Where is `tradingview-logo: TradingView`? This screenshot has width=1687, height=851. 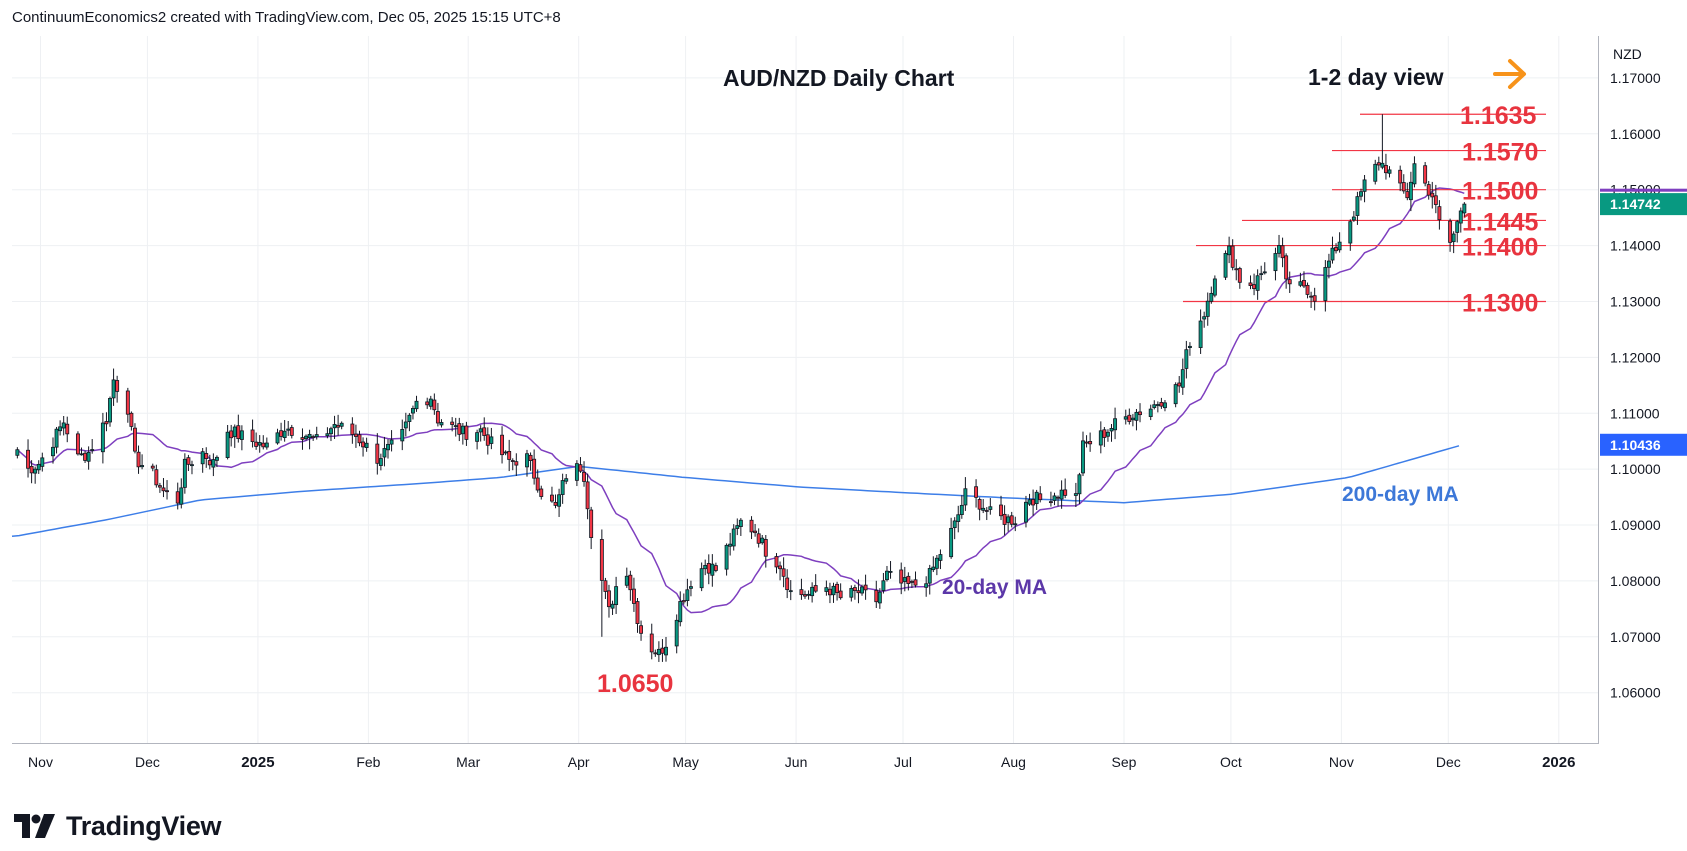 tradingview-logo: TradingView is located at coordinates (118, 826).